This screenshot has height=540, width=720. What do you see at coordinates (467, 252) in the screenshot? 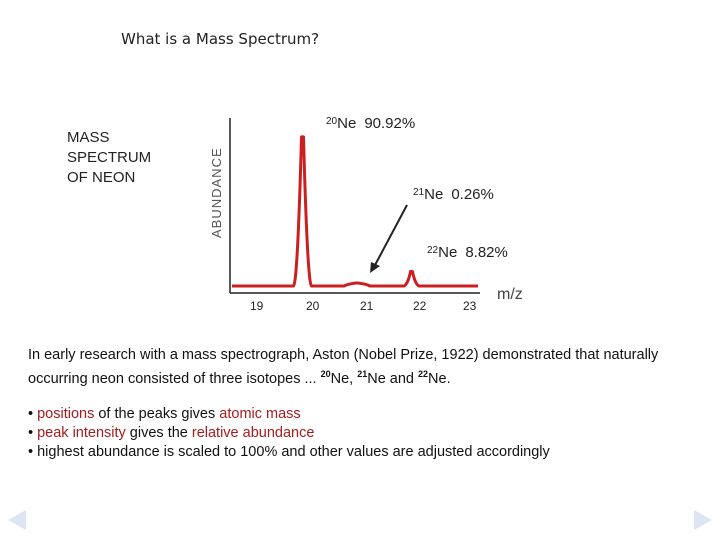
I see `peak-label-ne22: 22Ne 8.82%` at bounding box center [467, 252].